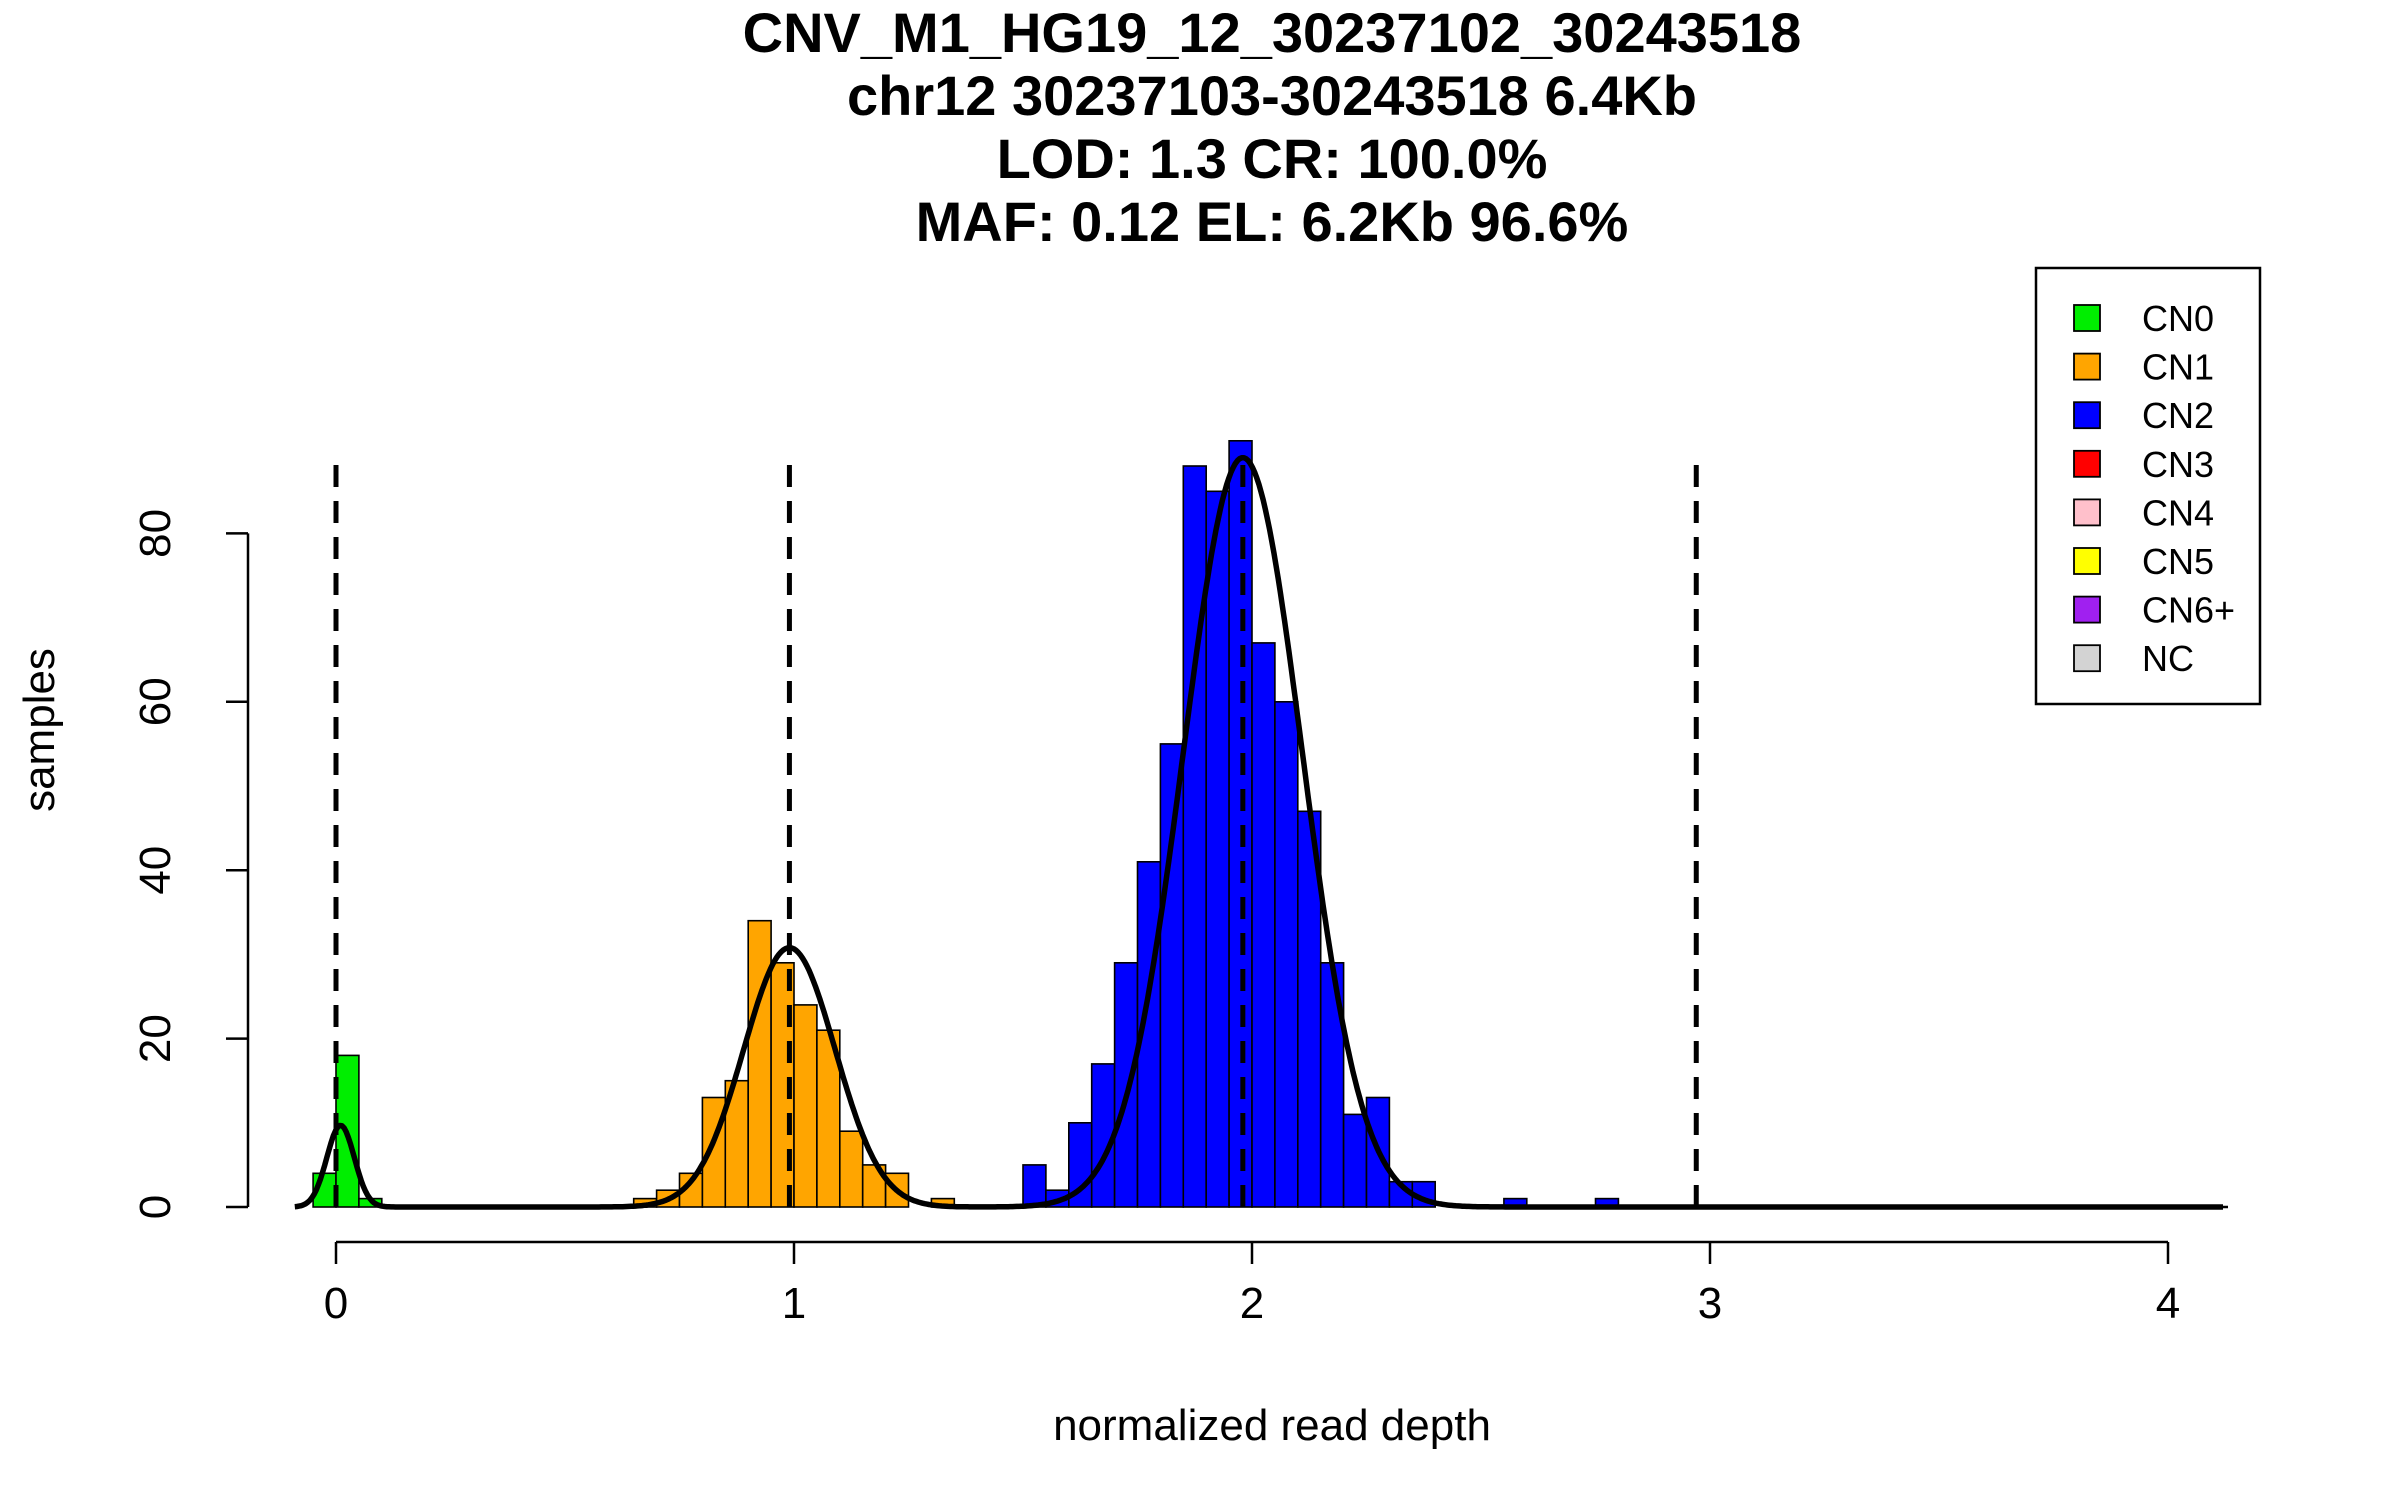 Image resolution: width=2400 pixels, height=1500 pixels. What do you see at coordinates (155, 1038) in the screenshot?
I see `y-tick-label: 20` at bounding box center [155, 1038].